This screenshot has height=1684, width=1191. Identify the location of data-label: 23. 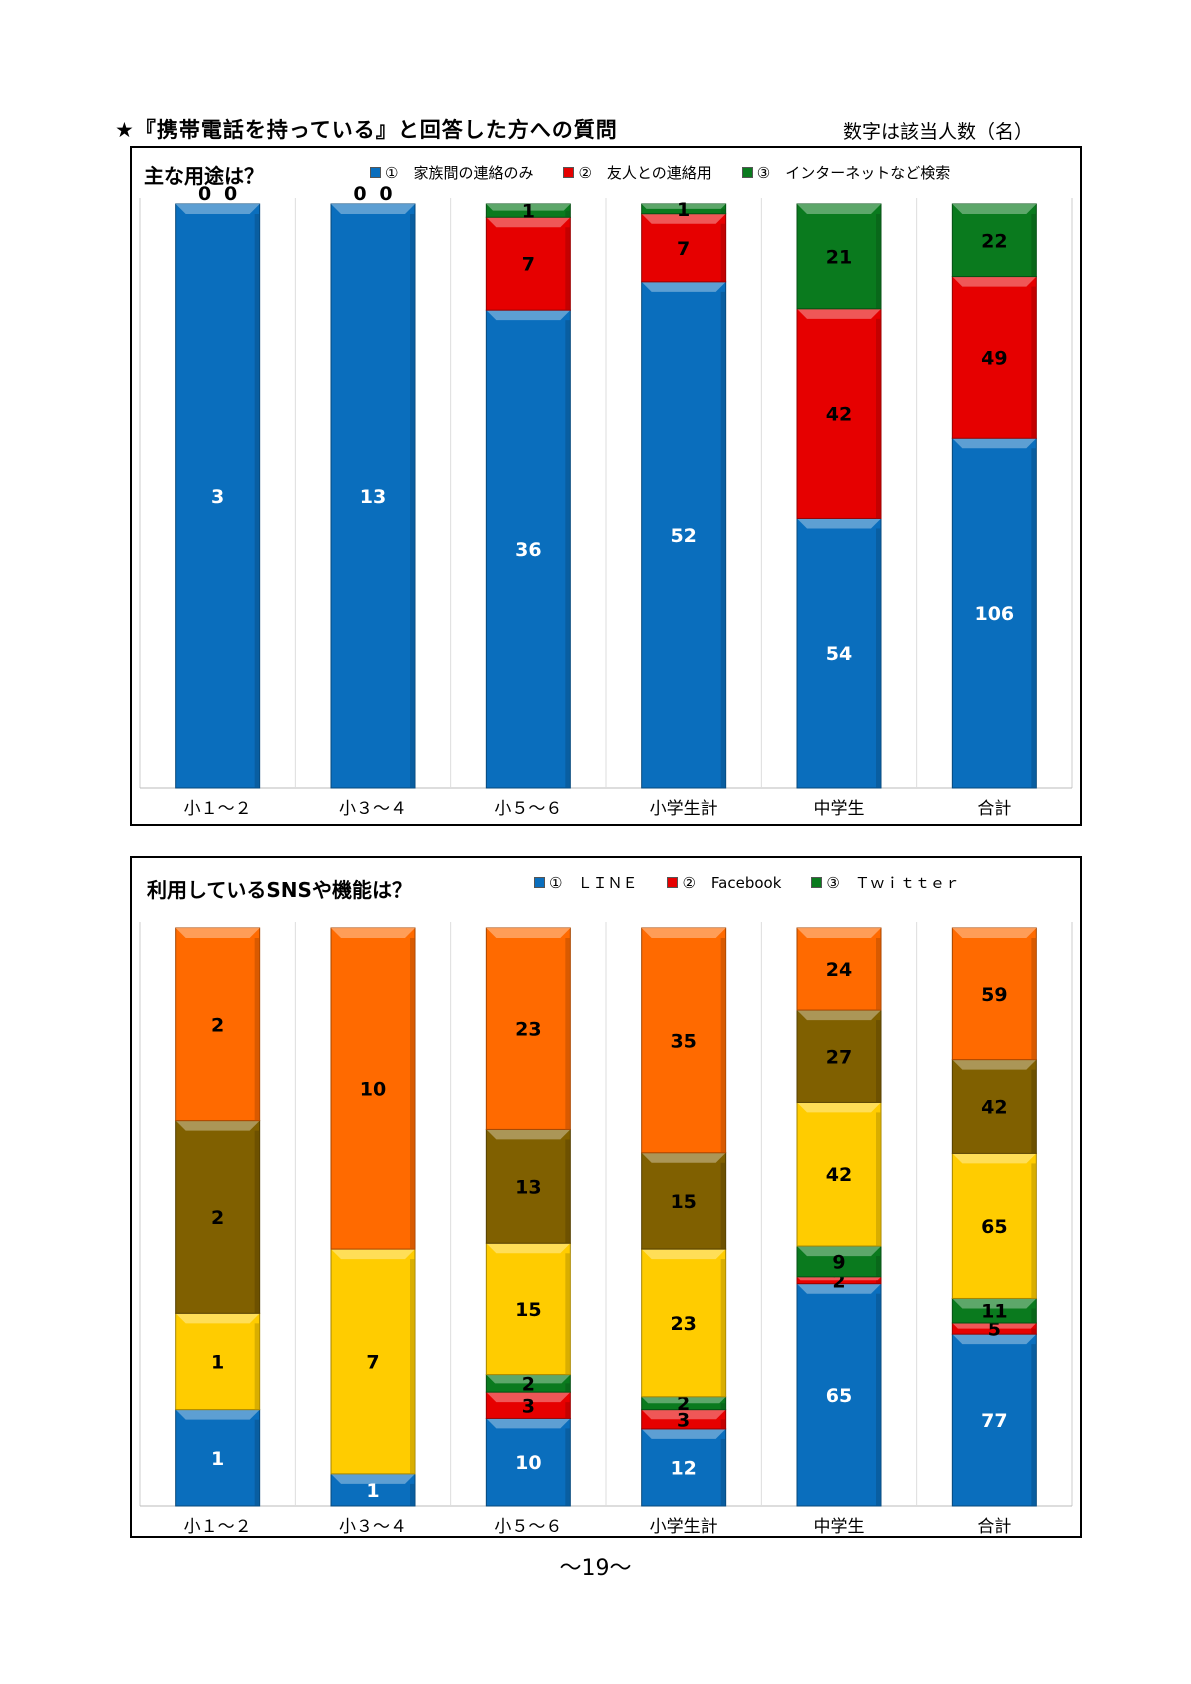
(683, 1324).